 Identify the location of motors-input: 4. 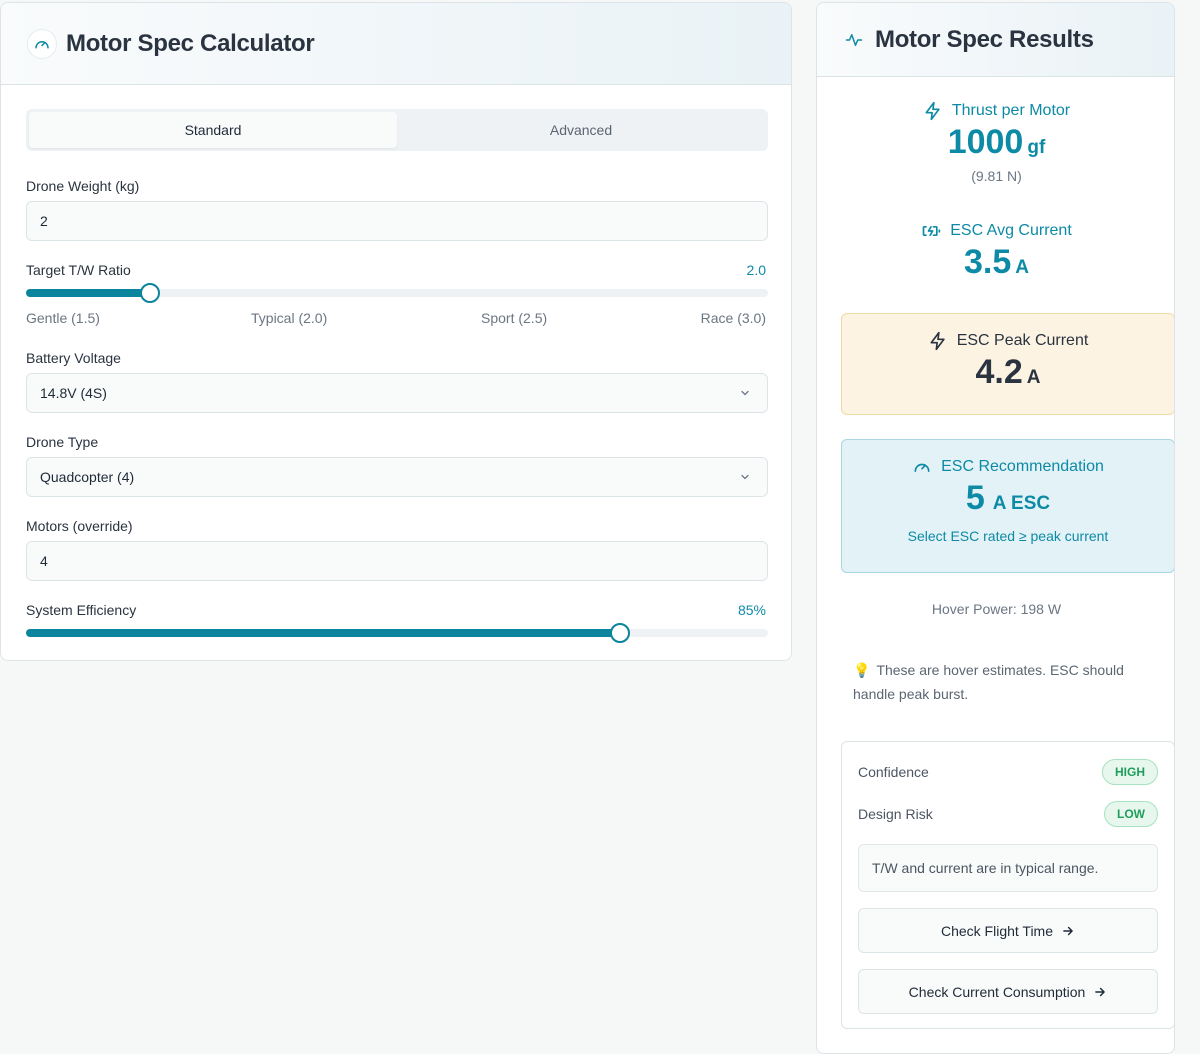
(397, 561).